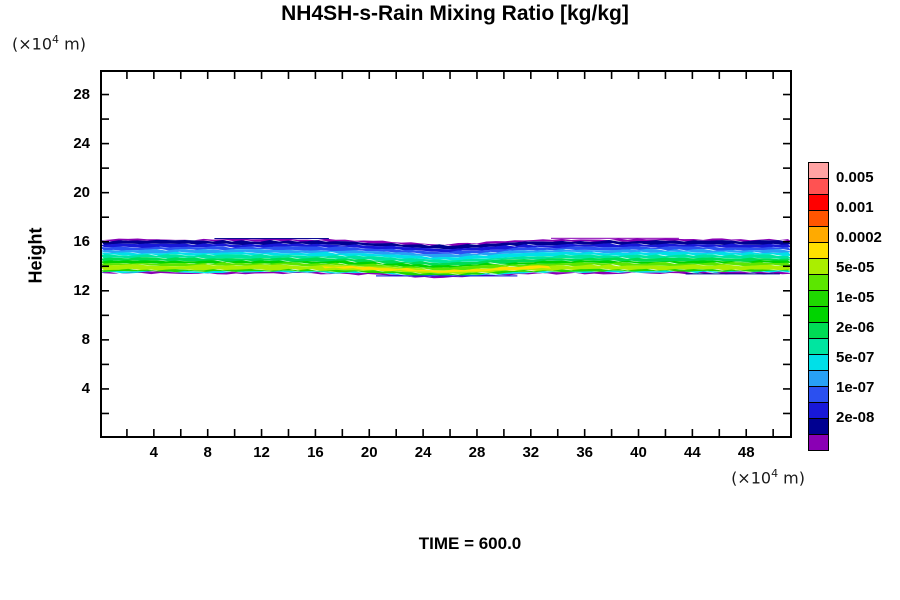 Image resolution: width=900 pixels, height=600 pixels. I want to click on x-tick-label: 4, so click(154, 452).